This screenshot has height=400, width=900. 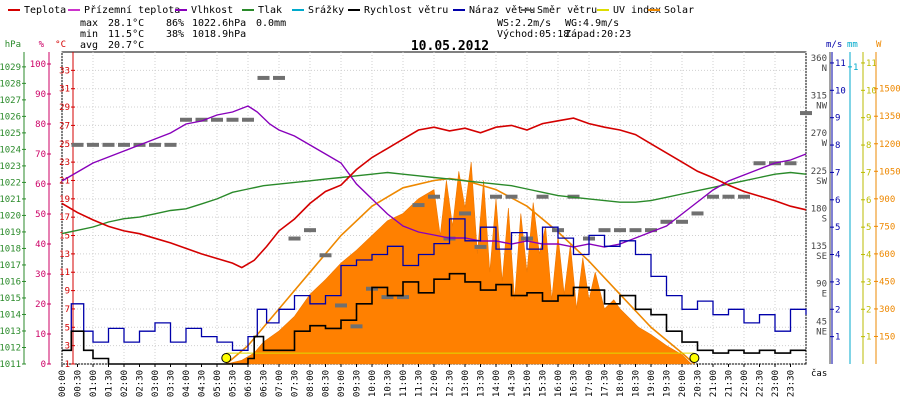 What do you see at coordinates (10, 200) in the screenshot?
I see `pressure-axis-tick-label: 1021` at bounding box center [10, 200].